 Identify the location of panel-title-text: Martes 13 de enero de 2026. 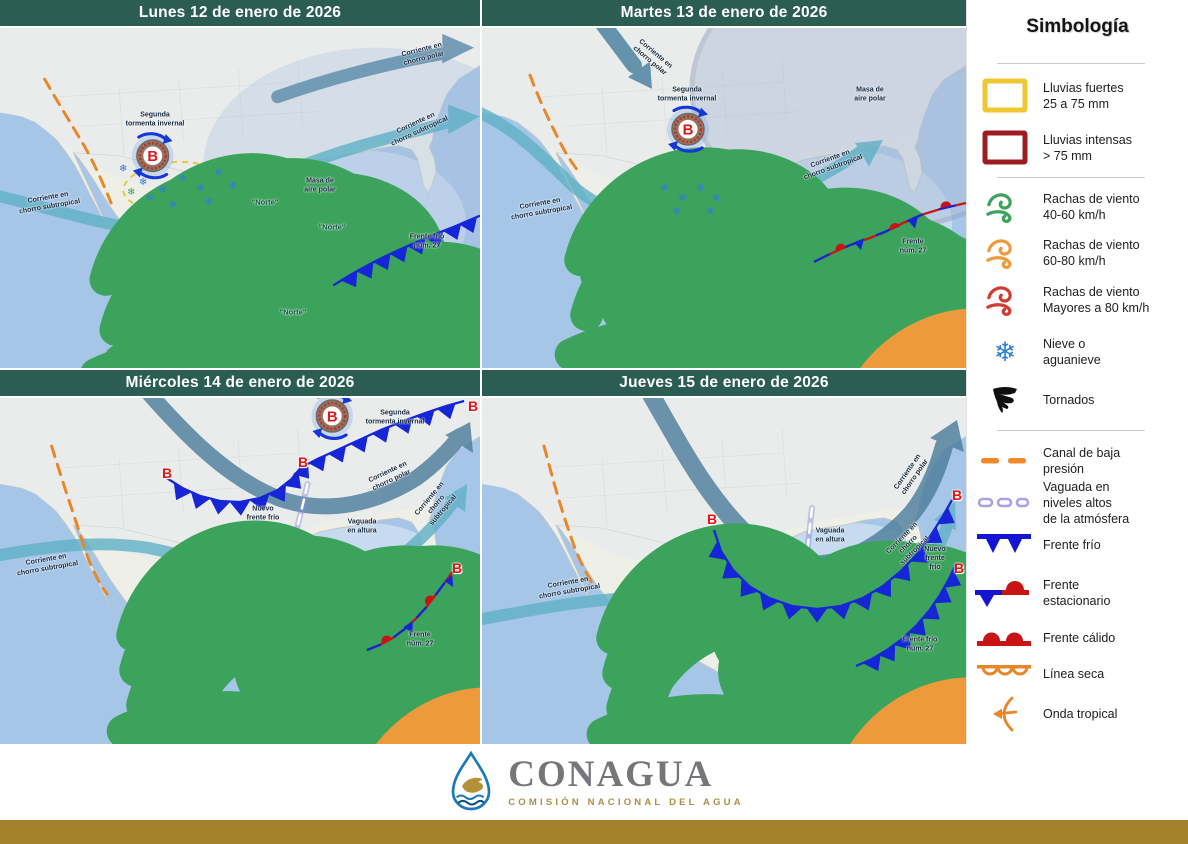
(724, 12).